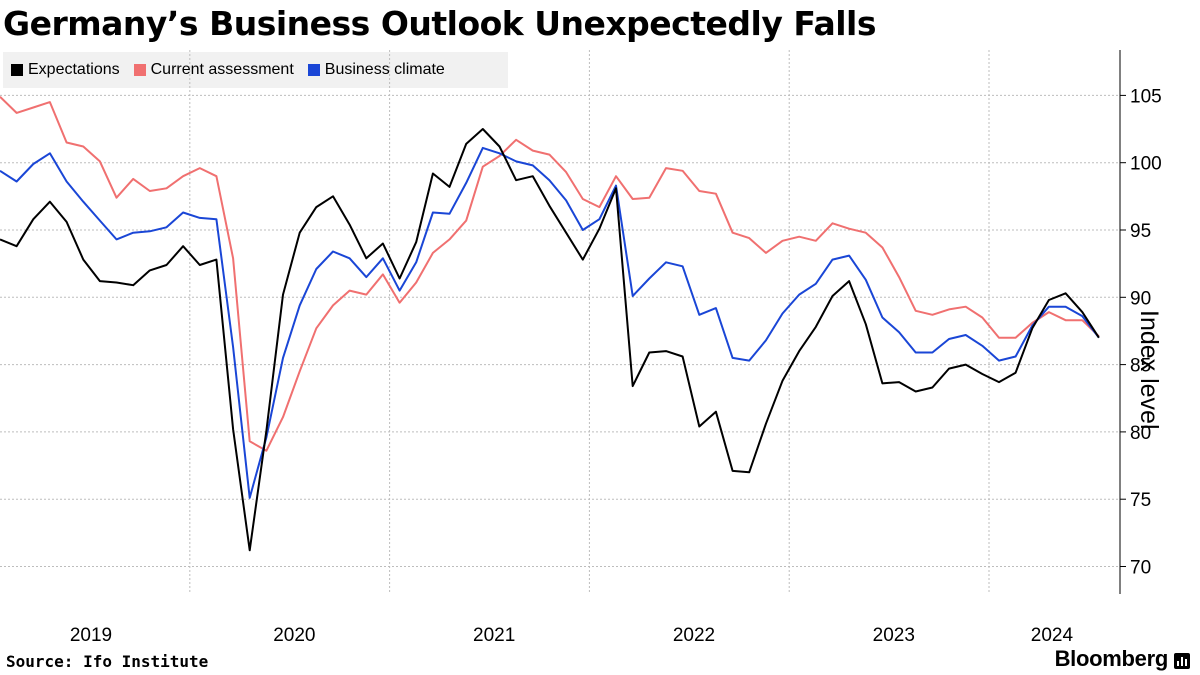 Image resolution: width=1200 pixels, height=675 pixels. I want to click on x-tick-label-2023: 2023, so click(894, 635).